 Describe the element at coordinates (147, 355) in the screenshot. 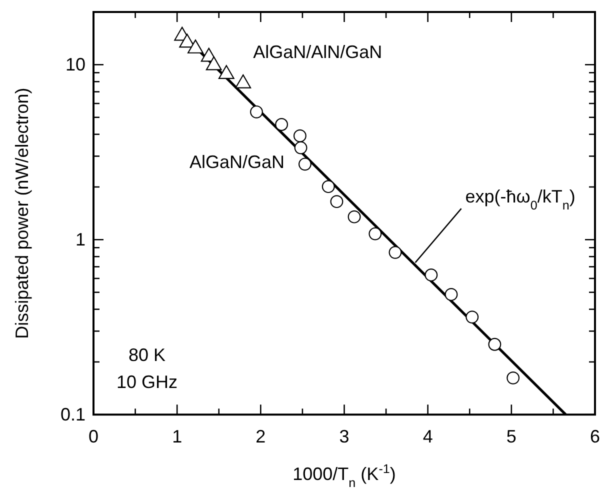

I see `annotation: 80 K` at that location.